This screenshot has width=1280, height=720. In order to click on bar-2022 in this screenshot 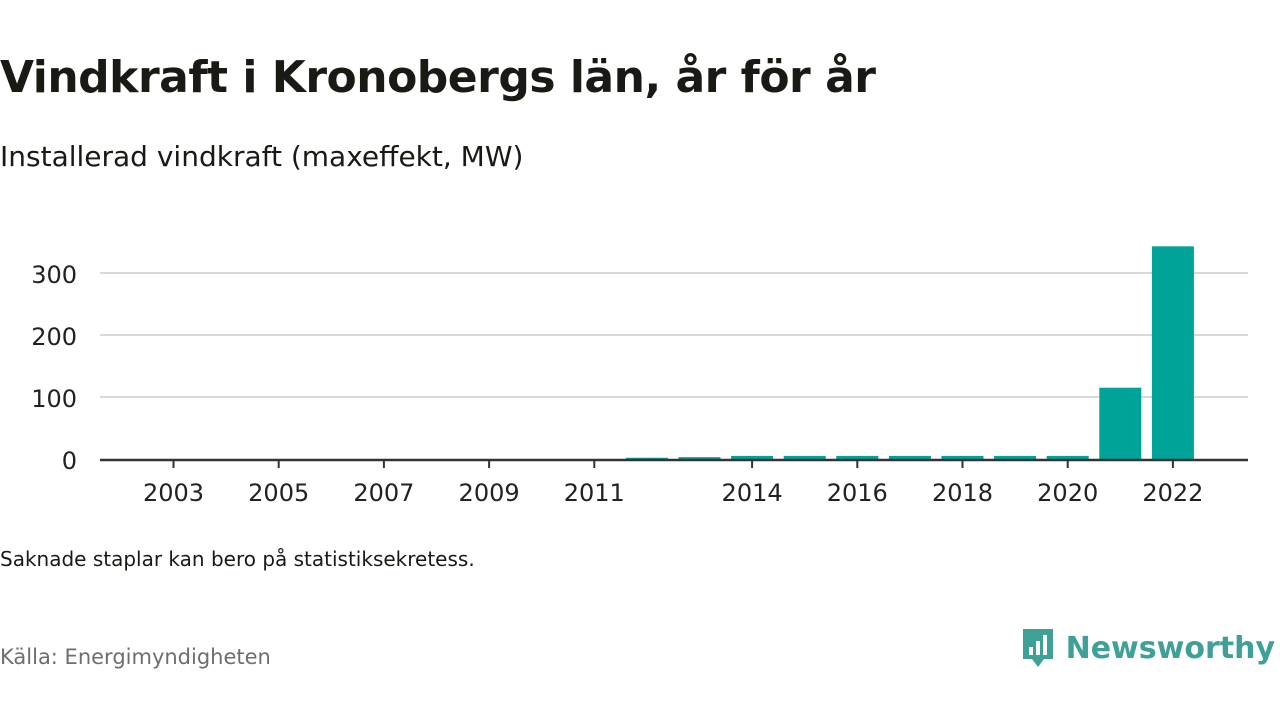, I will do `click(1172, 352)`.